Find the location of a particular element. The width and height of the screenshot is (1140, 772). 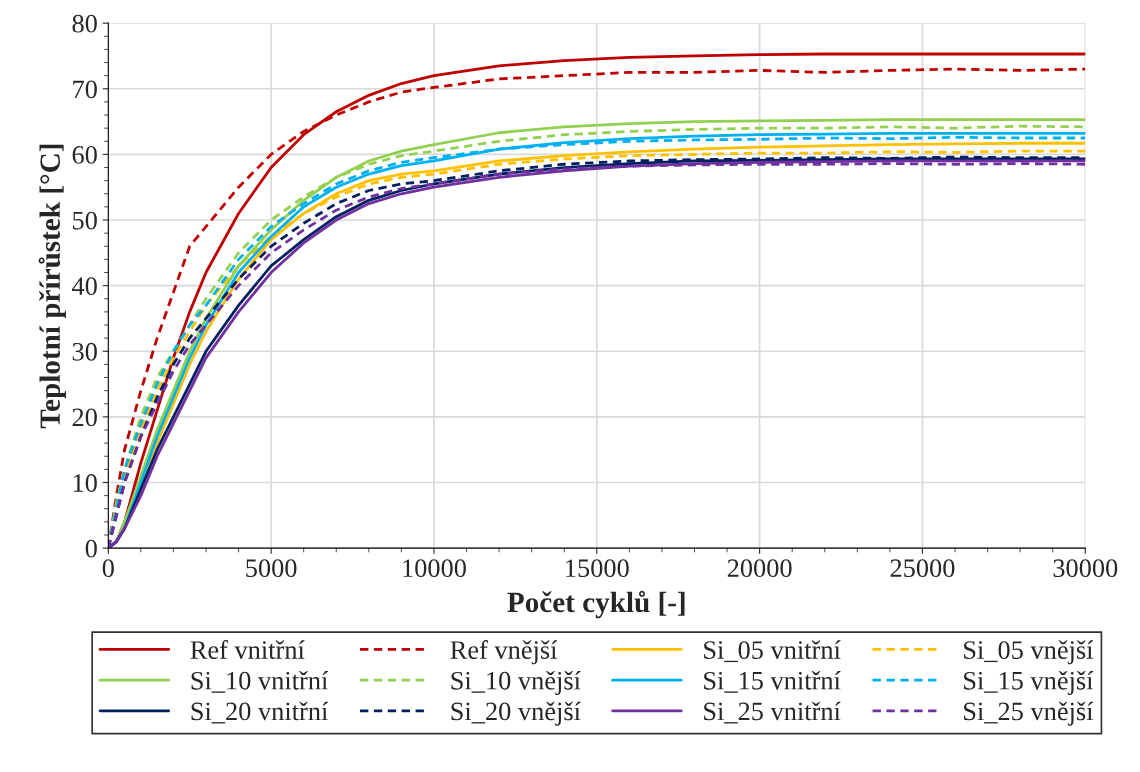

legend-label: Ref vnější is located at coordinates (504, 652).